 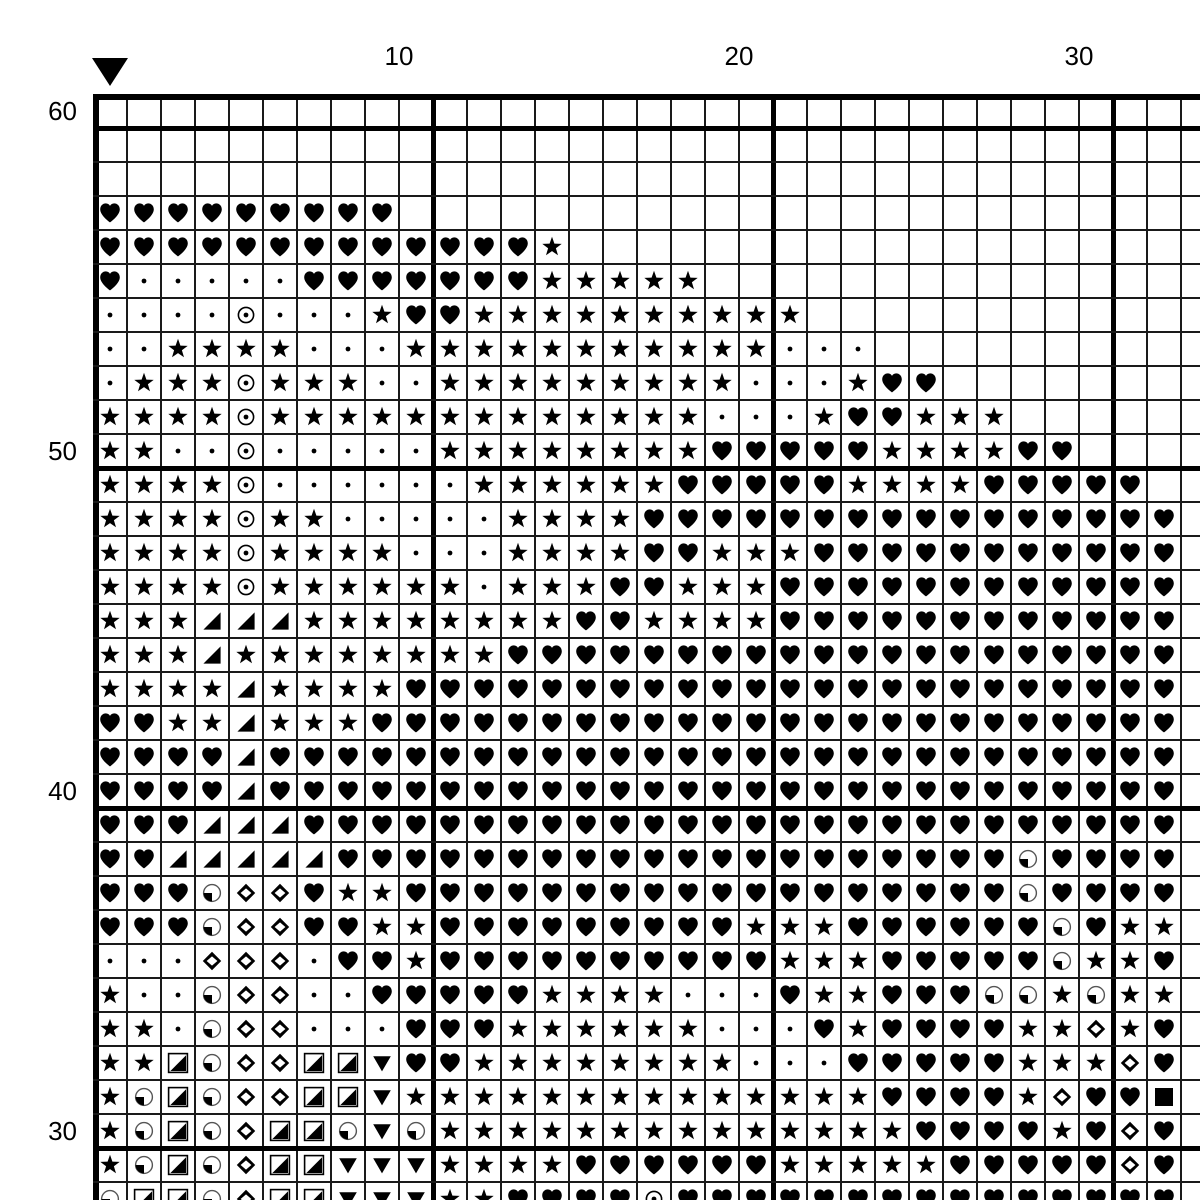 What do you see at coordinates (246, 315) in the screenshot?
I see `stitch-cell-circledot` at bounding box center [246, 315].